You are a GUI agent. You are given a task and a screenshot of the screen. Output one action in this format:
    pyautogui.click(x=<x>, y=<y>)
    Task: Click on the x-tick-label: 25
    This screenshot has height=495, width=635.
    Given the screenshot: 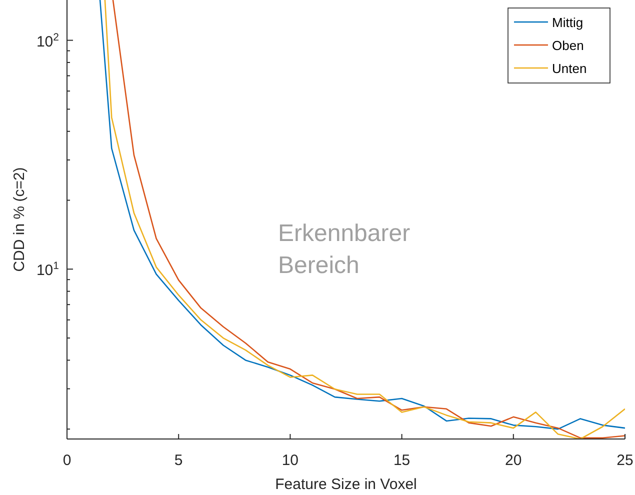 What is the action you would take?
    pyautogui.click(x=625, y=460)
    